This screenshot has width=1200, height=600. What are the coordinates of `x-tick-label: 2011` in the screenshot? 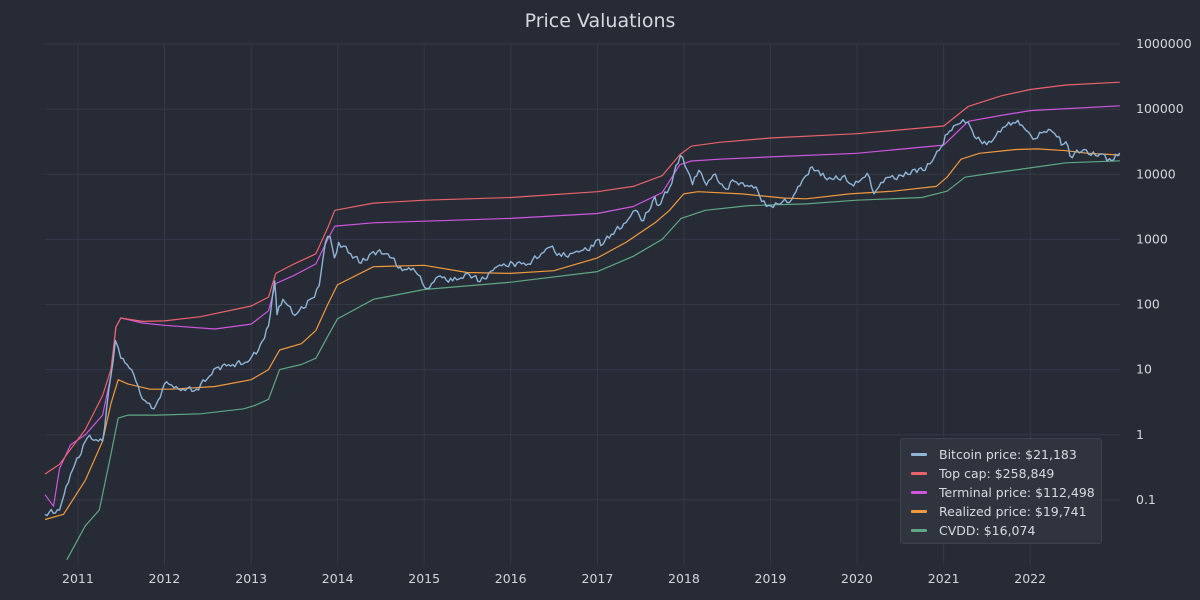 It's located at (78, 578).